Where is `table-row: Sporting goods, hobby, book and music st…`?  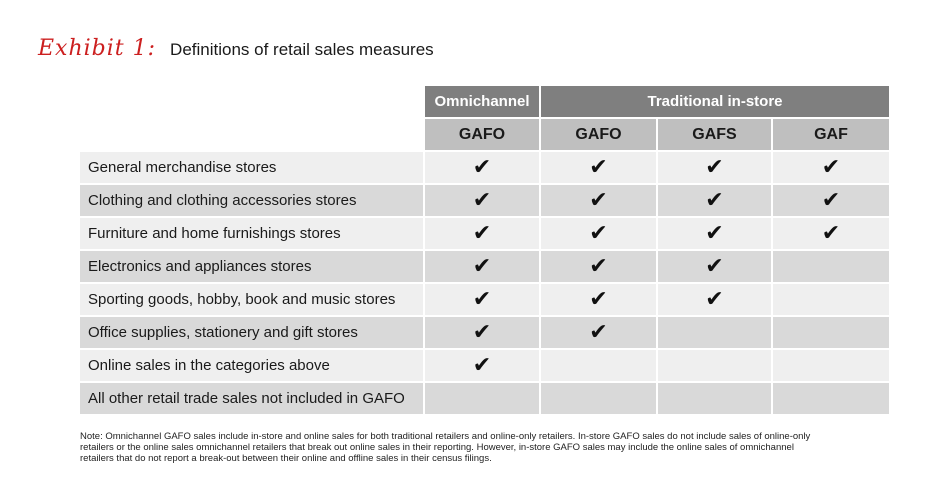 table-row: Sporting goods, hobby, book and music st… is located at coordinates (484, 299).